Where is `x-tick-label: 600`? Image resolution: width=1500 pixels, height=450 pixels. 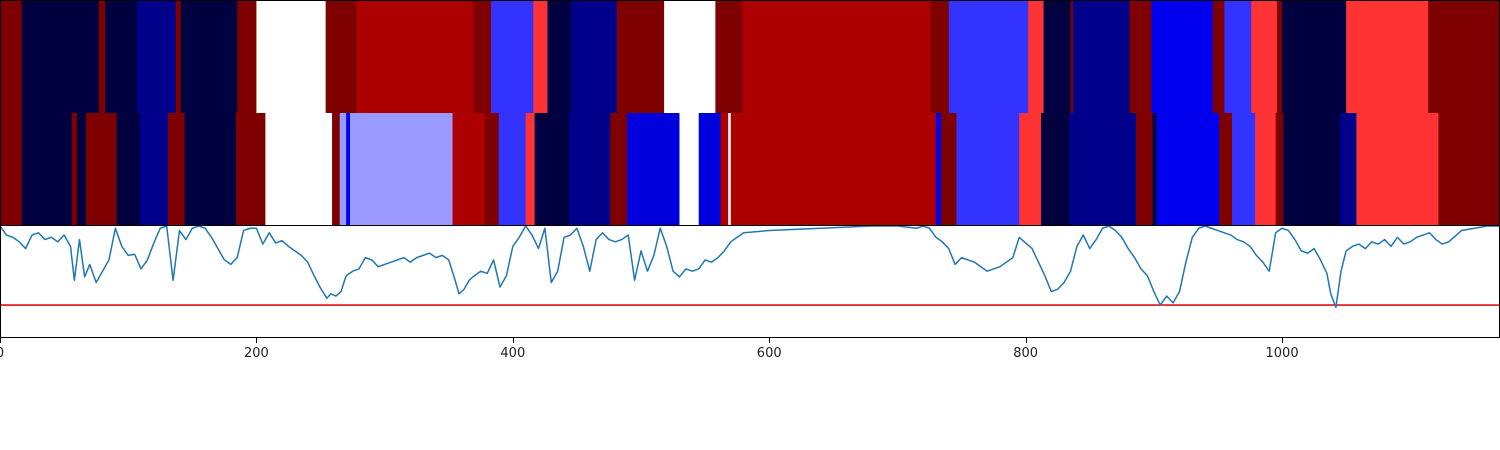 x-tick-label: 600 is located at coordinates (769, 353).